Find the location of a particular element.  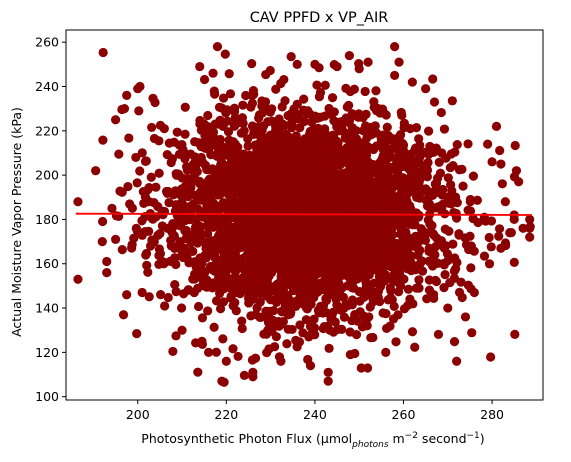

x-axis-ticks: 200 220 240 260 280 is located at coordinates (315, 411).